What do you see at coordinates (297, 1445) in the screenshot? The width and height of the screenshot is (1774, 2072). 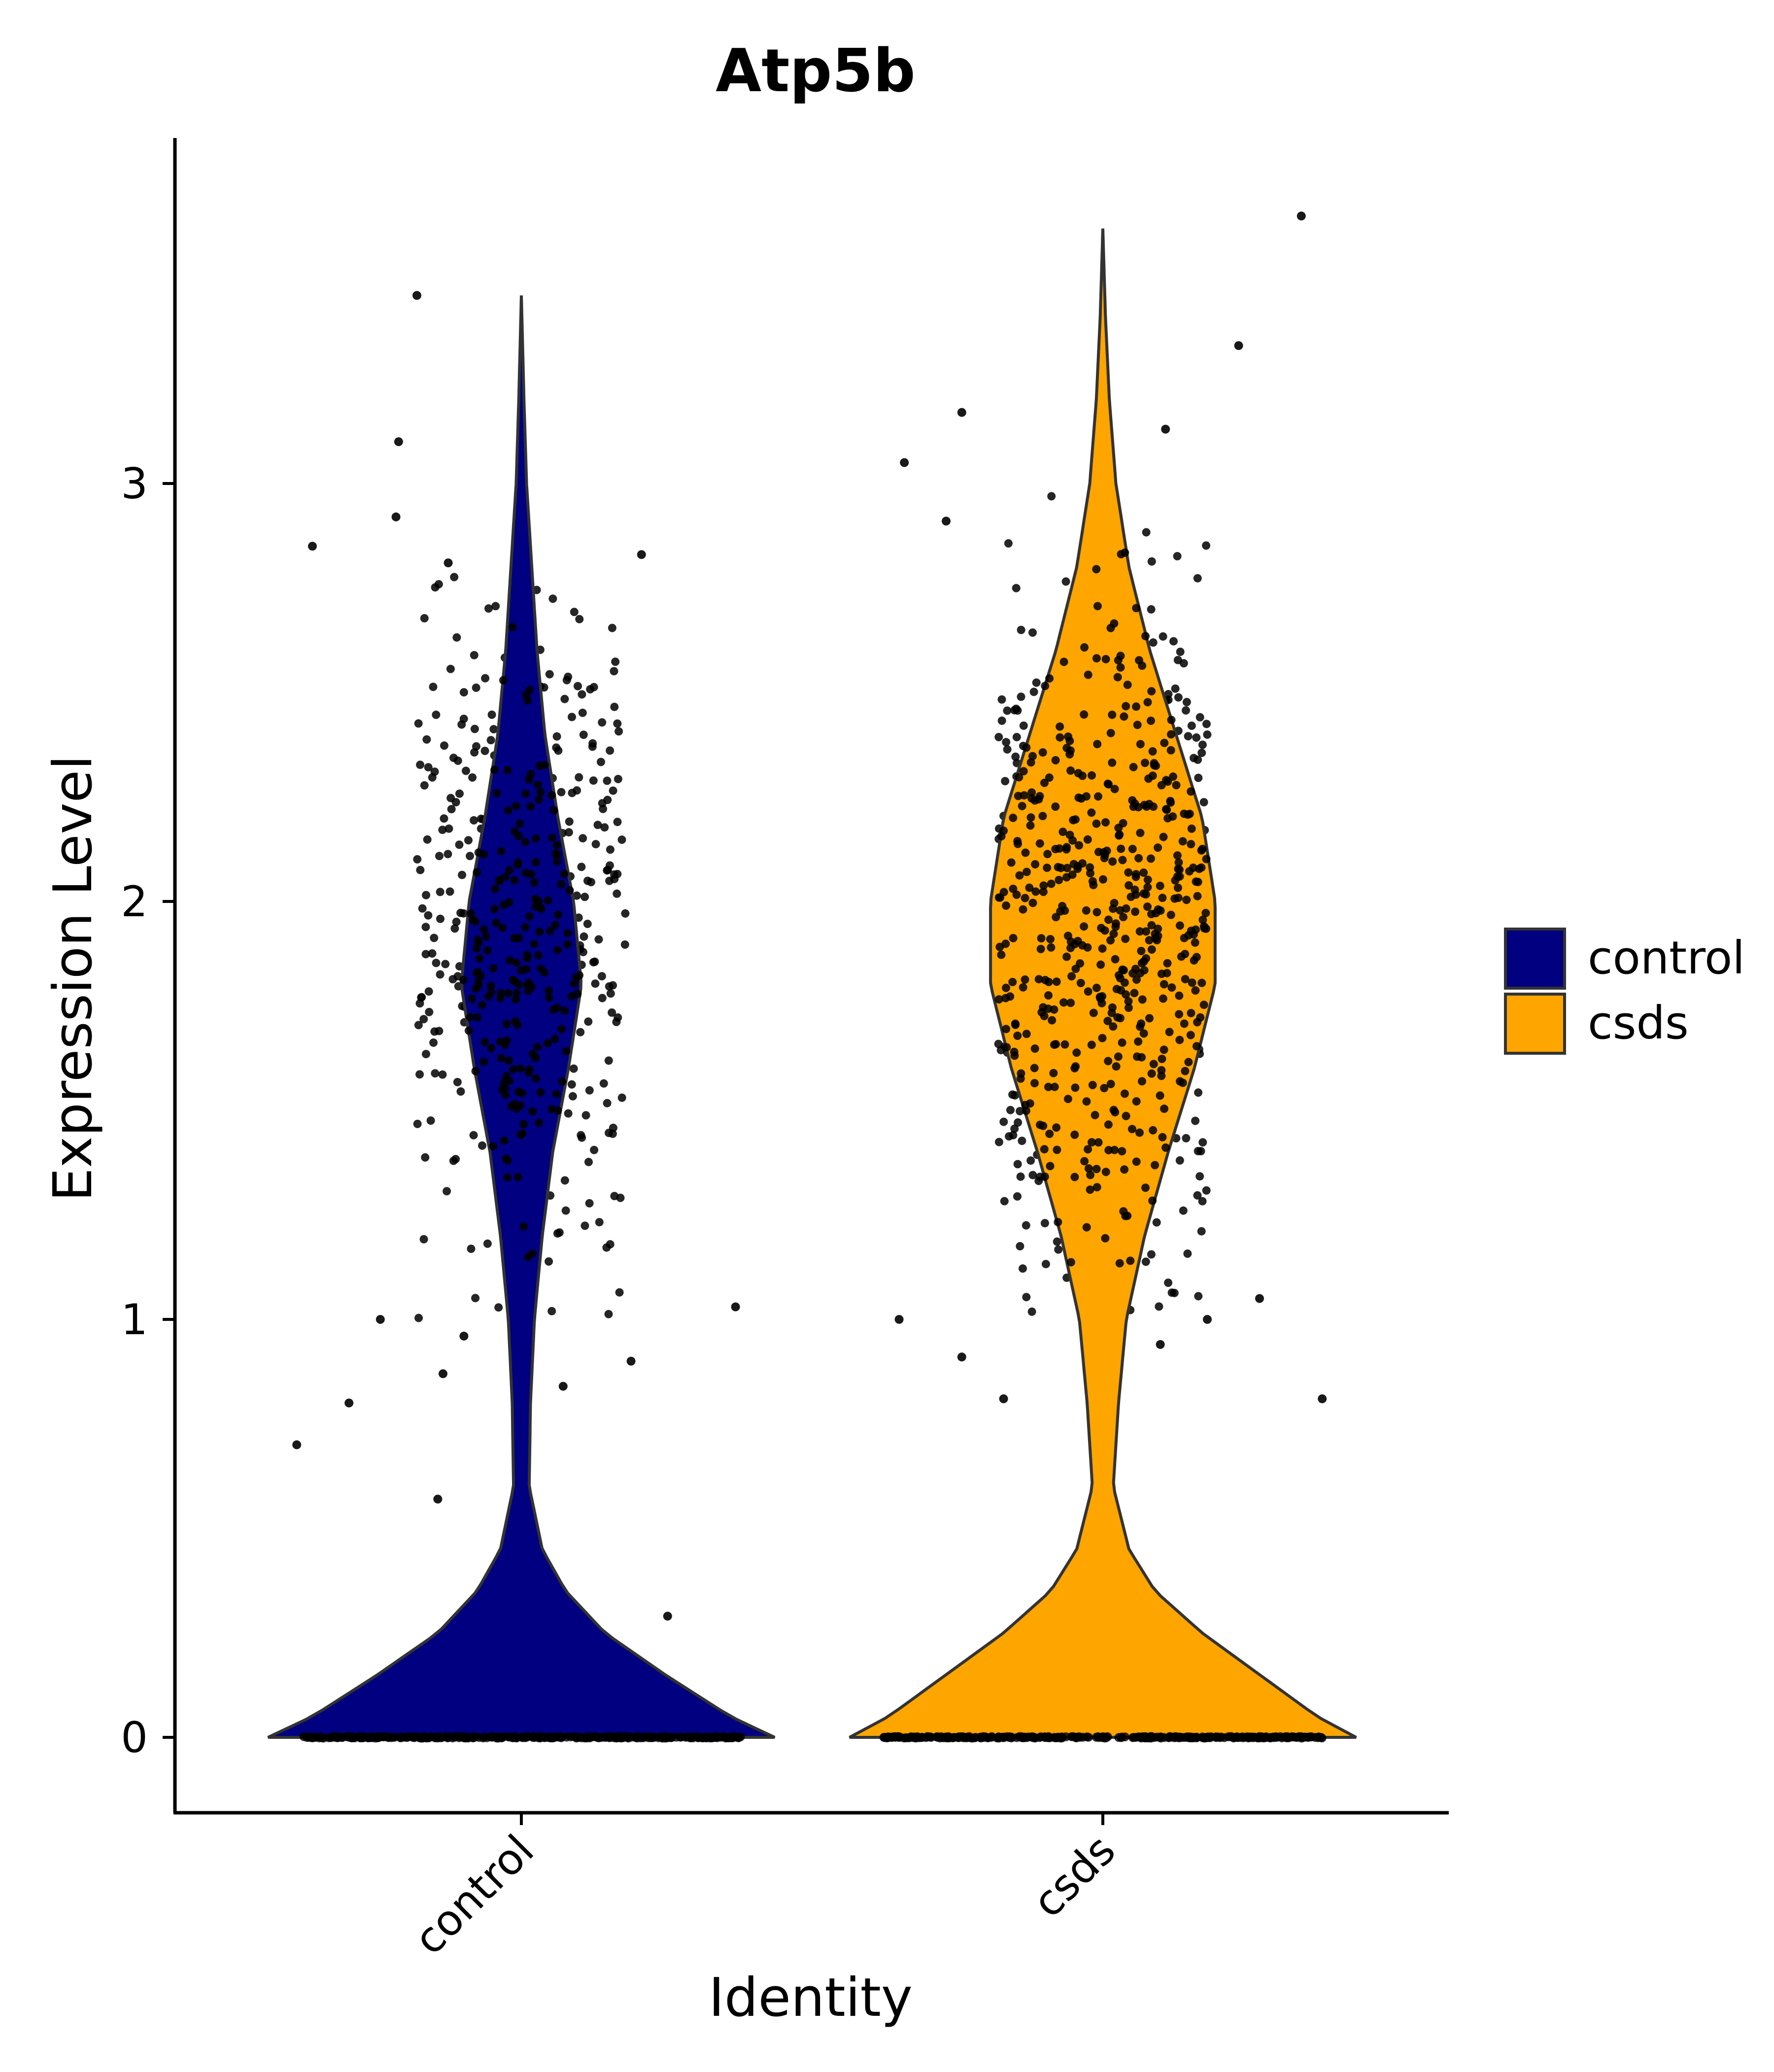 I see `outlier-point-control` at bounding box center [297, 1445].